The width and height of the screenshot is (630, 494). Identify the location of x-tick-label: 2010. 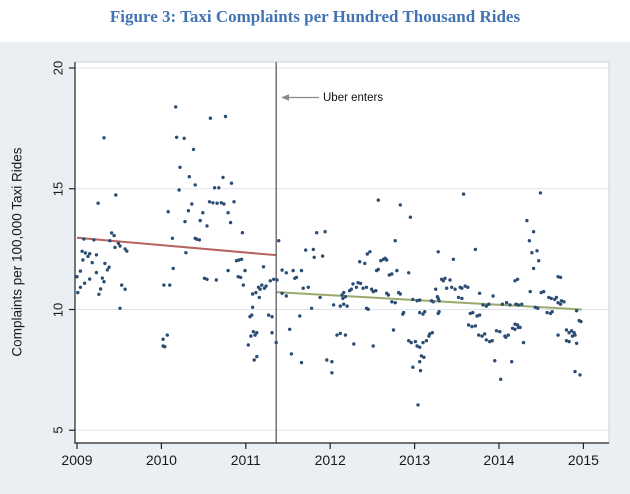
(161, 460).